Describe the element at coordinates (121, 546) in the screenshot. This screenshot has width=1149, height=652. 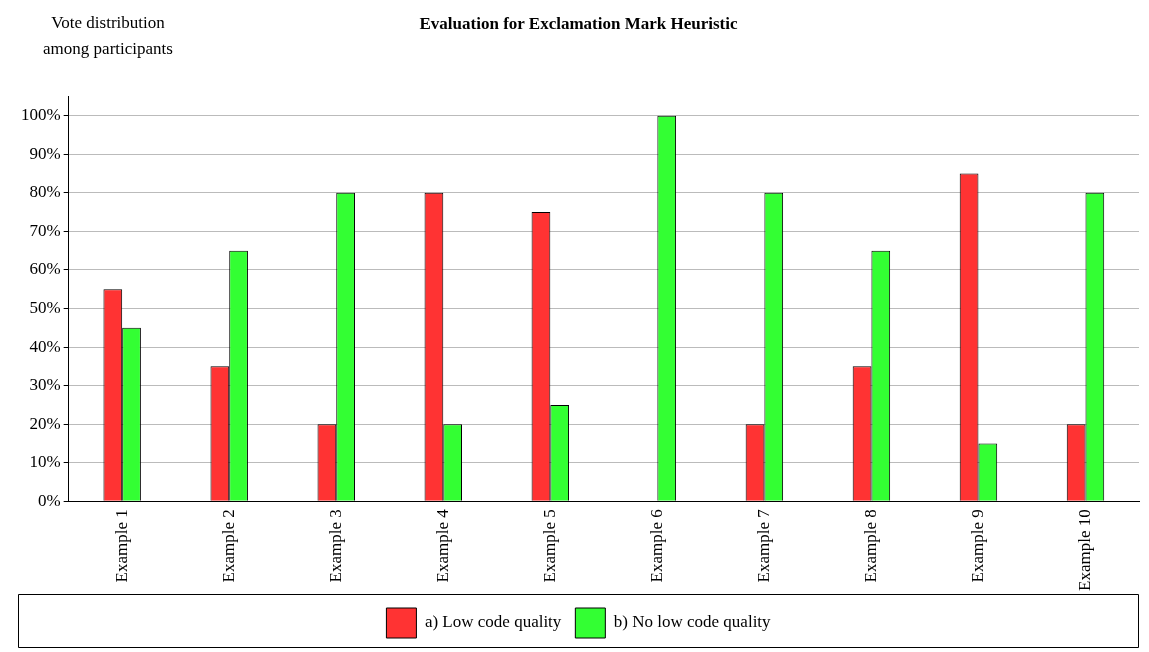
I see `x-tick-label: Example 1` at that location.